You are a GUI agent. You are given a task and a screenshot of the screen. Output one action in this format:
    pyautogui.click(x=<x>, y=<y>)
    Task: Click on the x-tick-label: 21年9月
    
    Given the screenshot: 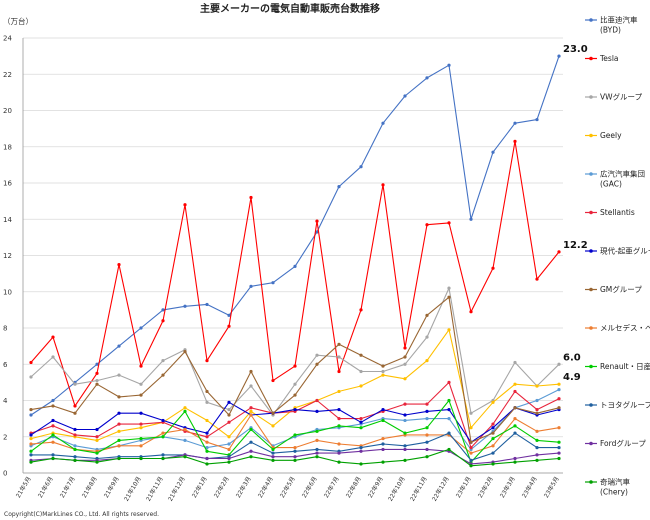 What is the action you would take?
    pyautogui.click(x=111, y=487)
    